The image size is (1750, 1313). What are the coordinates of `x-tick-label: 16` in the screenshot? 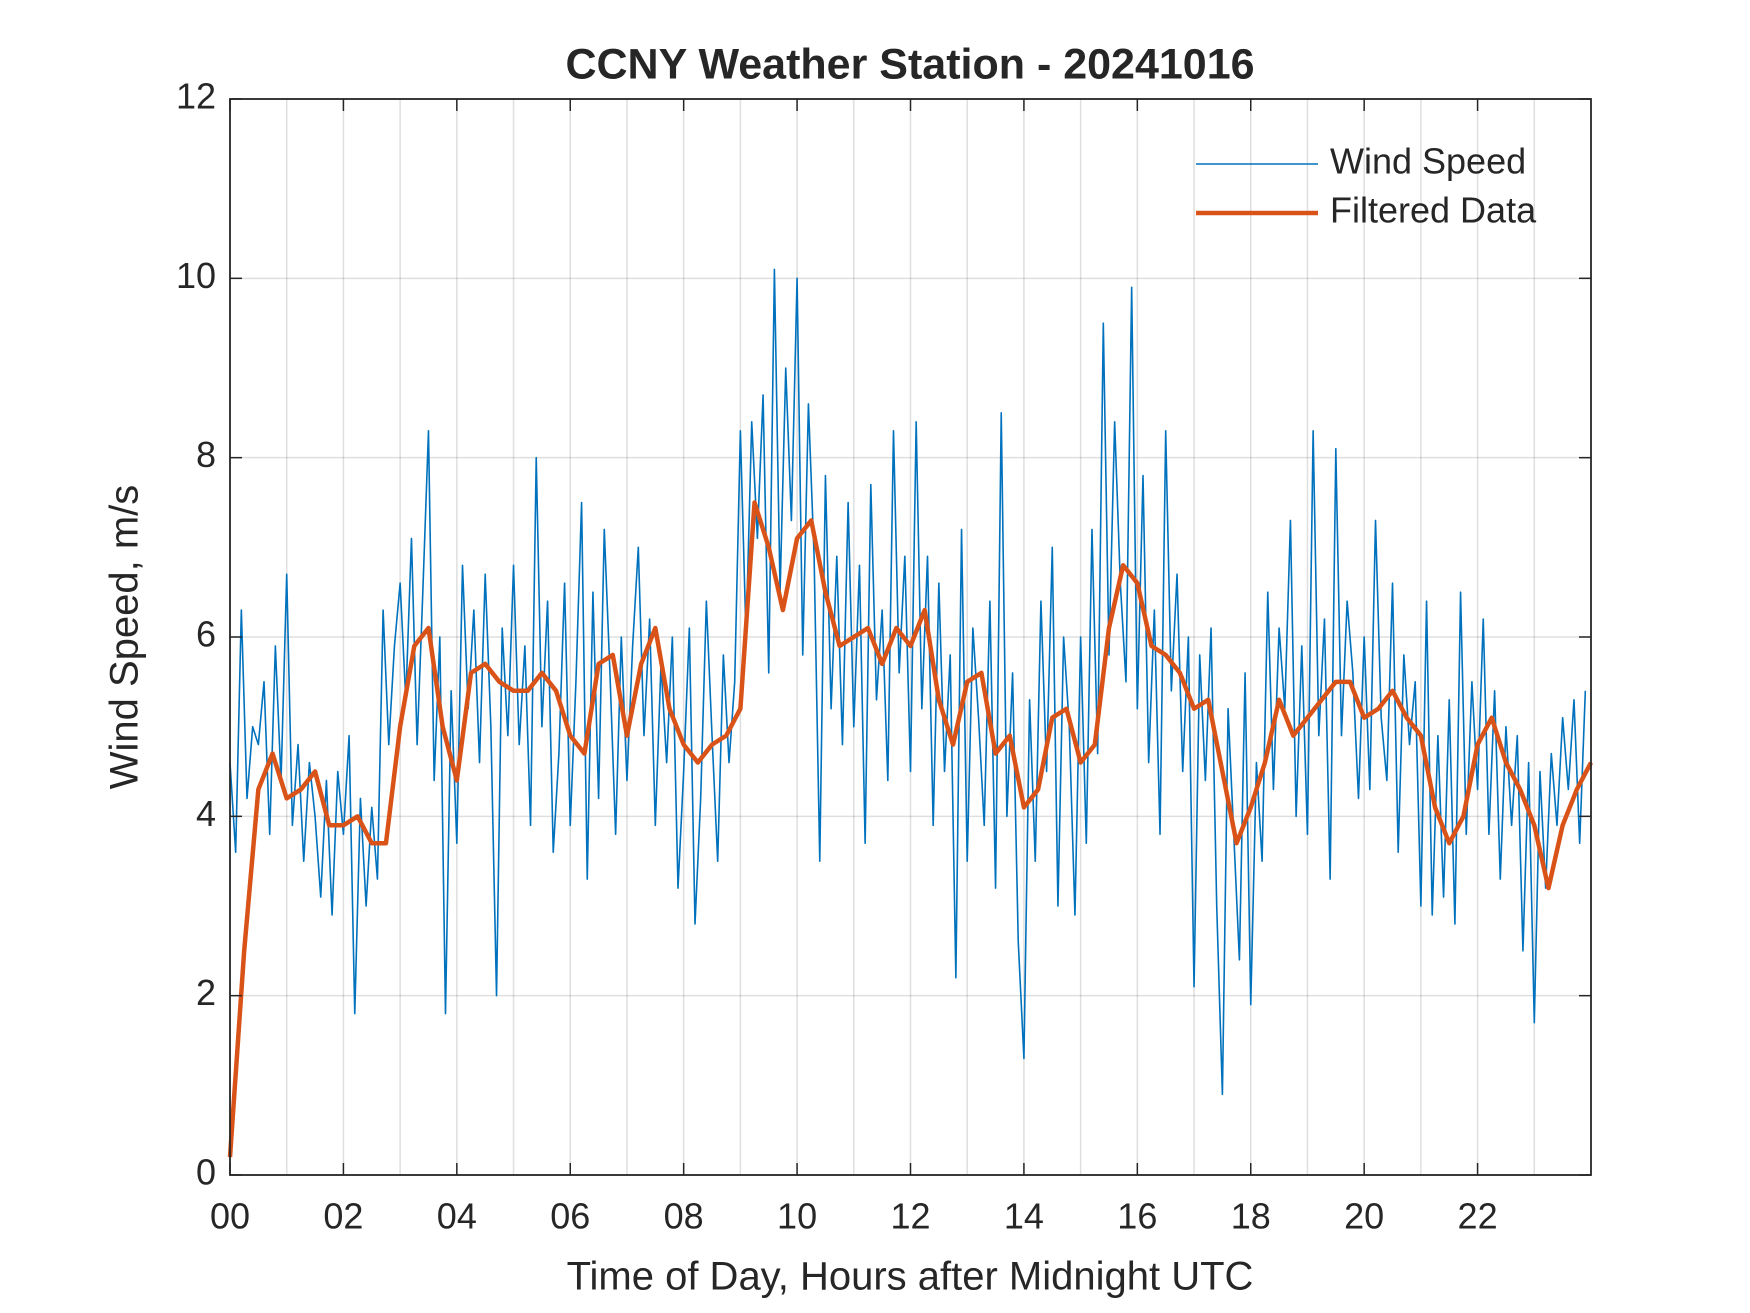 It's located at (1137, 1216).